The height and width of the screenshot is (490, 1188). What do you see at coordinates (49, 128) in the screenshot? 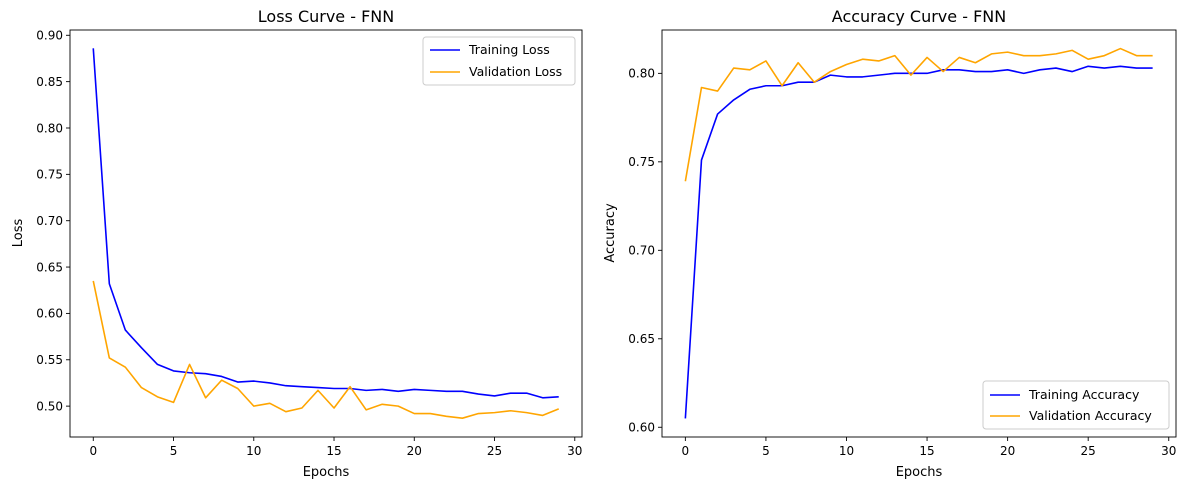
I see `loss-y-tick-label: 0.80` at bounding box center [49, 128].